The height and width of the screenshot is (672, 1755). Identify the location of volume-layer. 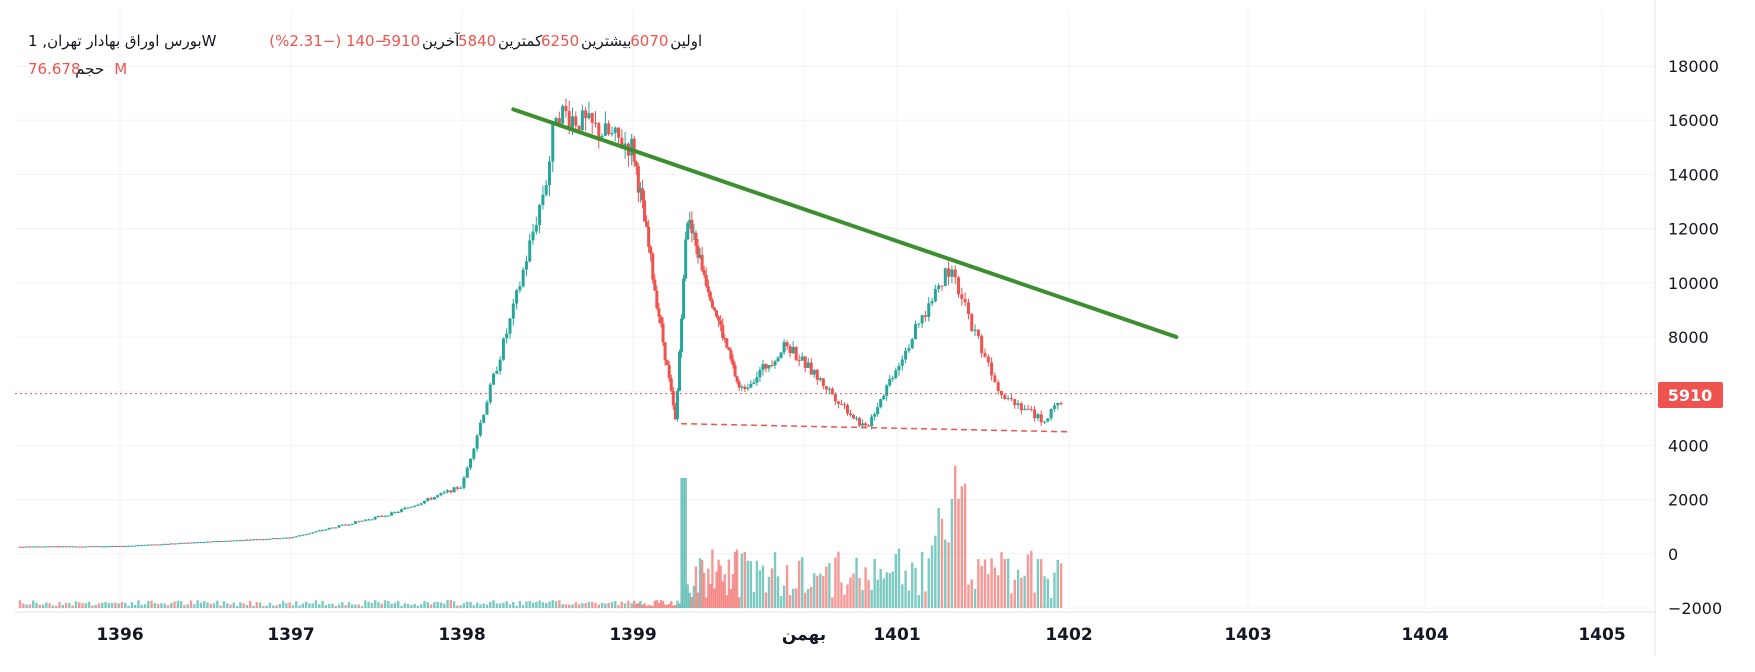
(540, 536).